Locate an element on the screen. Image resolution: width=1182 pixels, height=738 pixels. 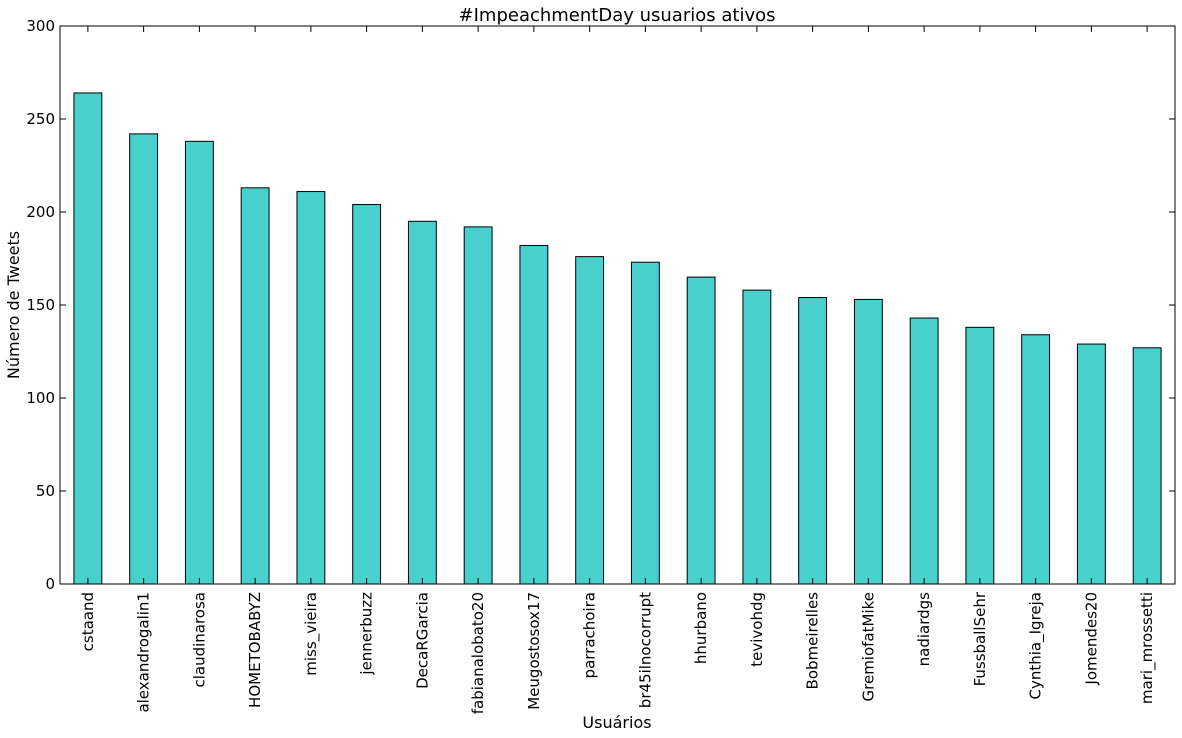
x-tick-label: Meugostosox17 is located at coordinates (534, 651).